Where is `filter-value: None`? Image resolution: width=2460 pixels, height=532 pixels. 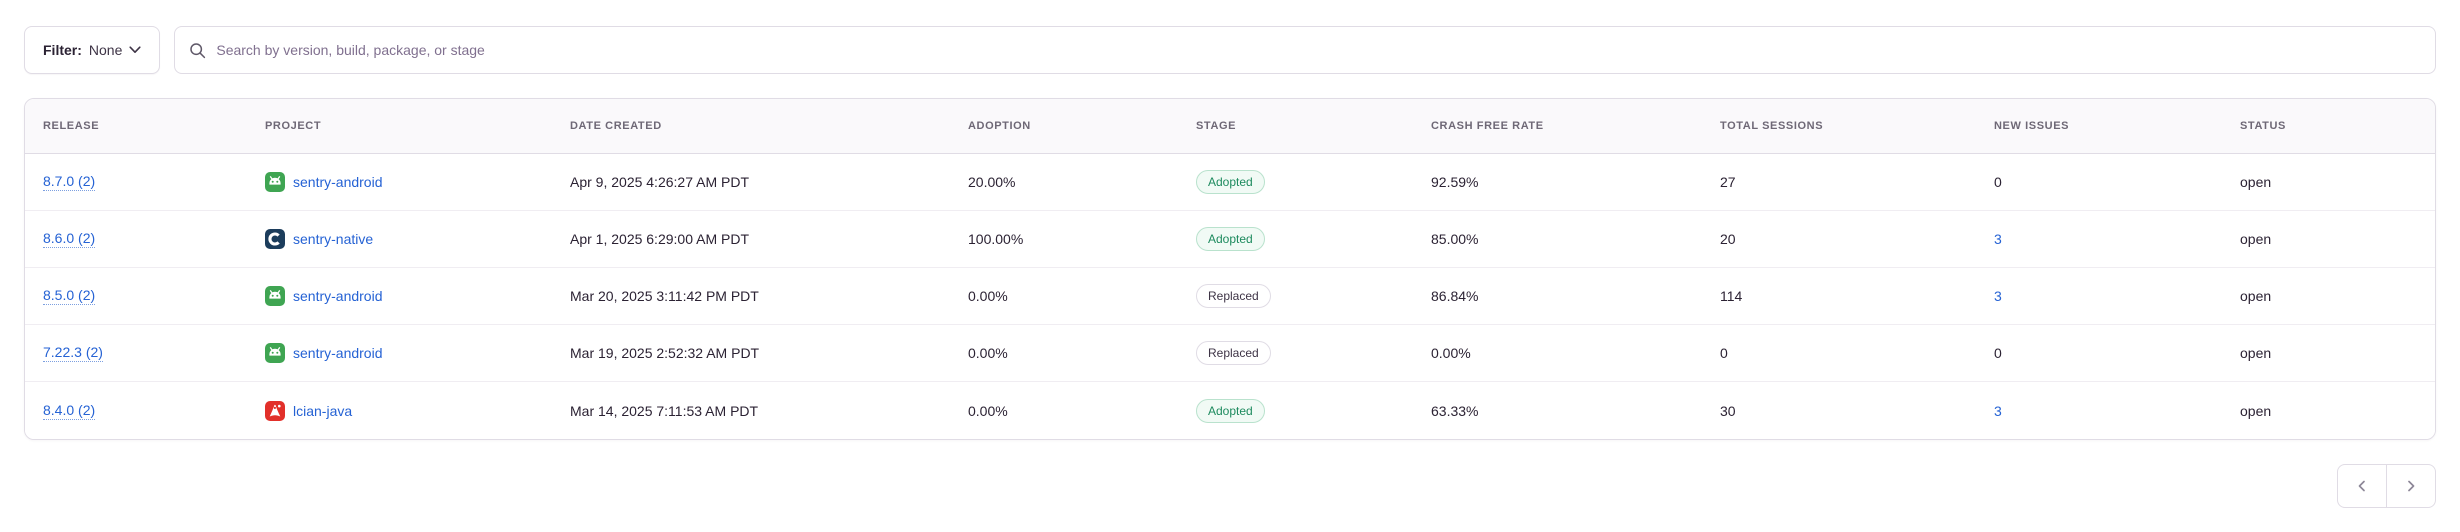
filter-value: None is located at coordinates (105, 50).